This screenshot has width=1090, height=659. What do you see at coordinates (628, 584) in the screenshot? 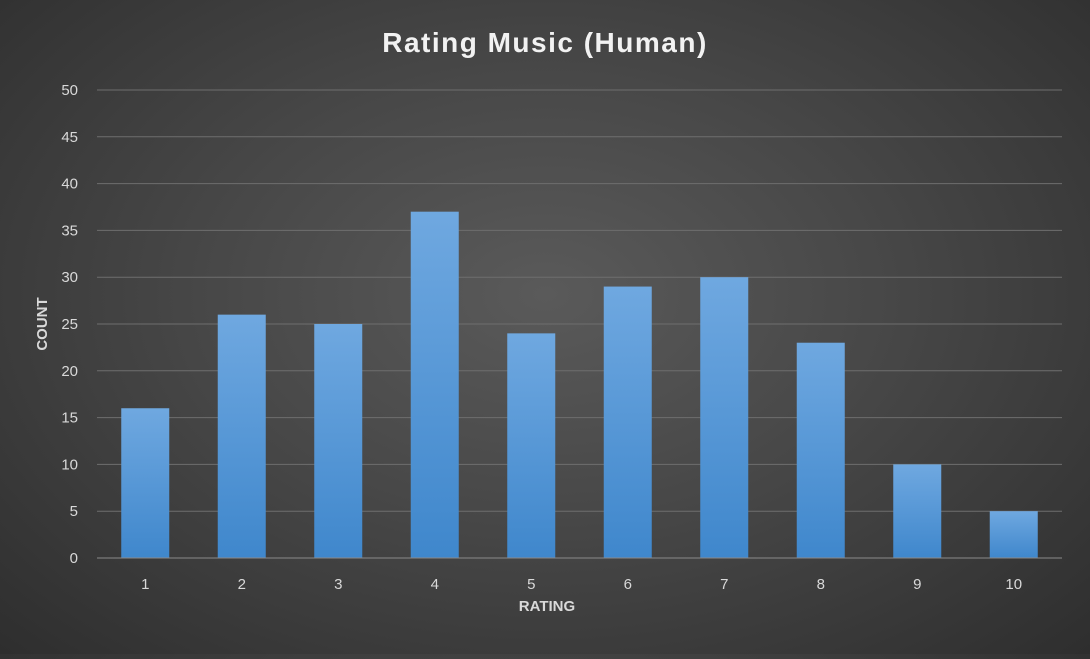
I see `x-tick-label: 6` at bounding box center [628, 584].